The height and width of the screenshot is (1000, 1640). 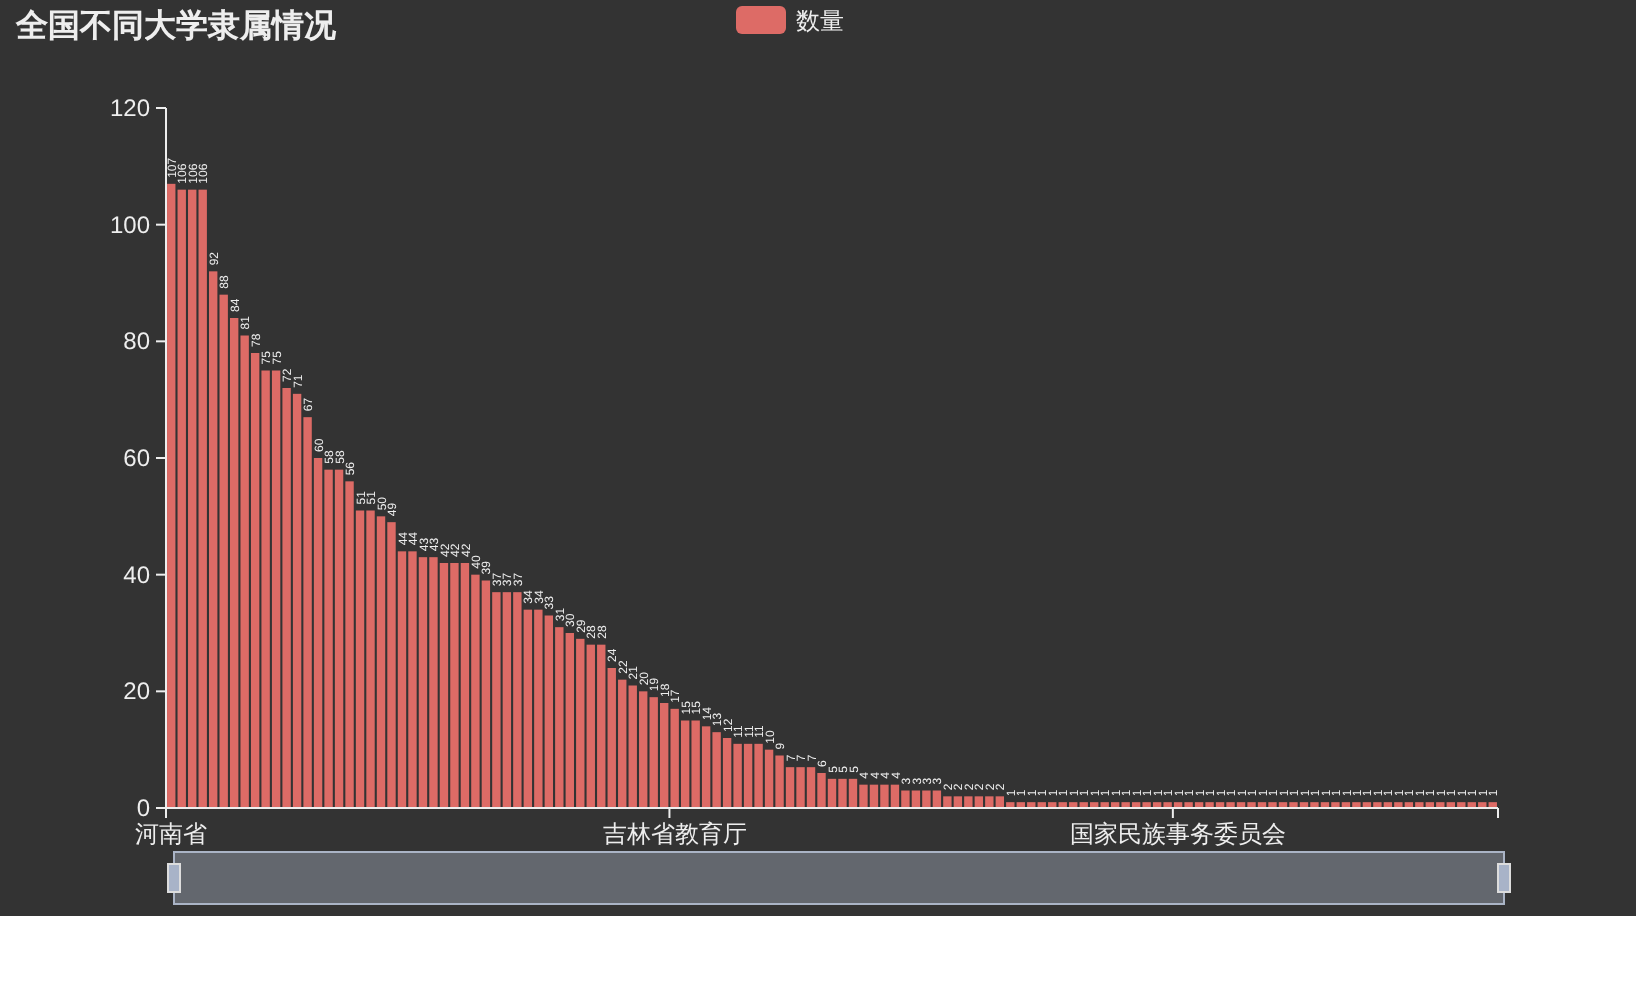 I want to click on x-tick-label: 河南省, so click(x=171, y=834).